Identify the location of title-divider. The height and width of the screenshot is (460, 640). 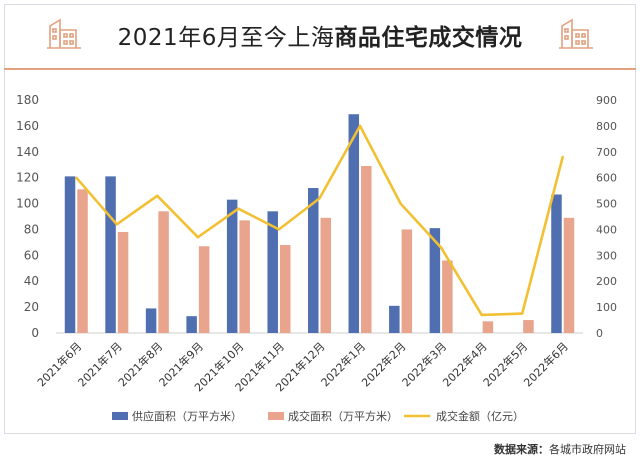
(320, 69).